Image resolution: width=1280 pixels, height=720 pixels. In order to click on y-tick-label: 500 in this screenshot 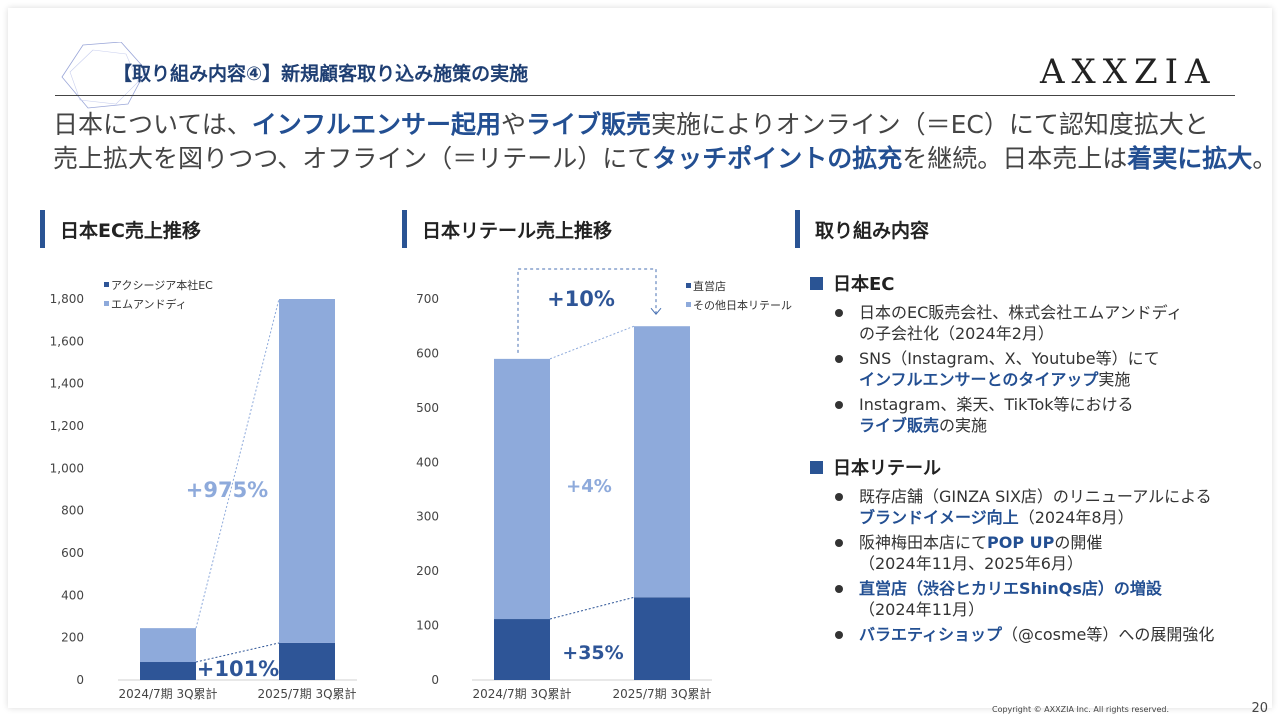, I will do `click(427, 408)`.